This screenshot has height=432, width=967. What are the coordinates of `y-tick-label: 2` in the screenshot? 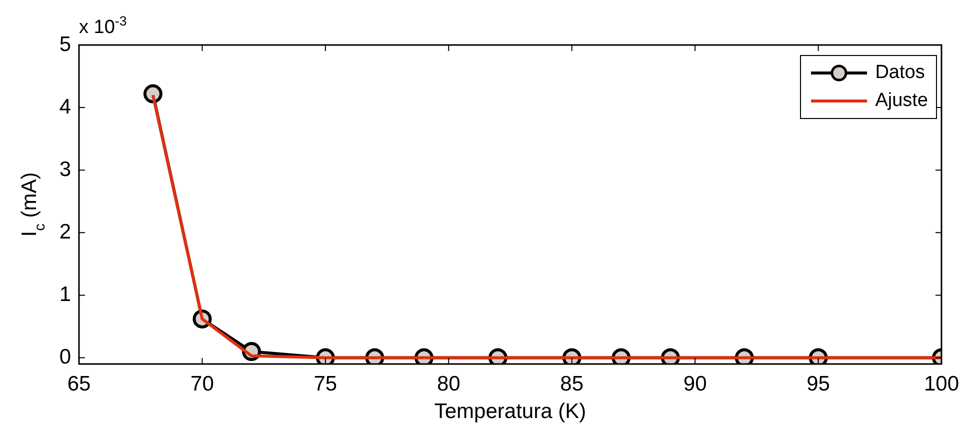 It's located at (65, 232).